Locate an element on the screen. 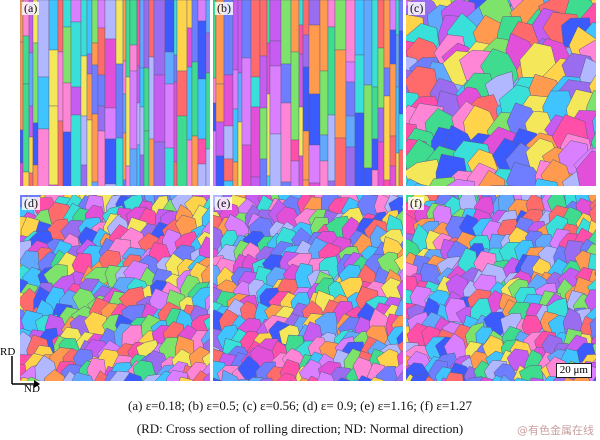 The height and width of the screenshot is (440, 600). orientation-map-e is located at coordinates (308, 288).